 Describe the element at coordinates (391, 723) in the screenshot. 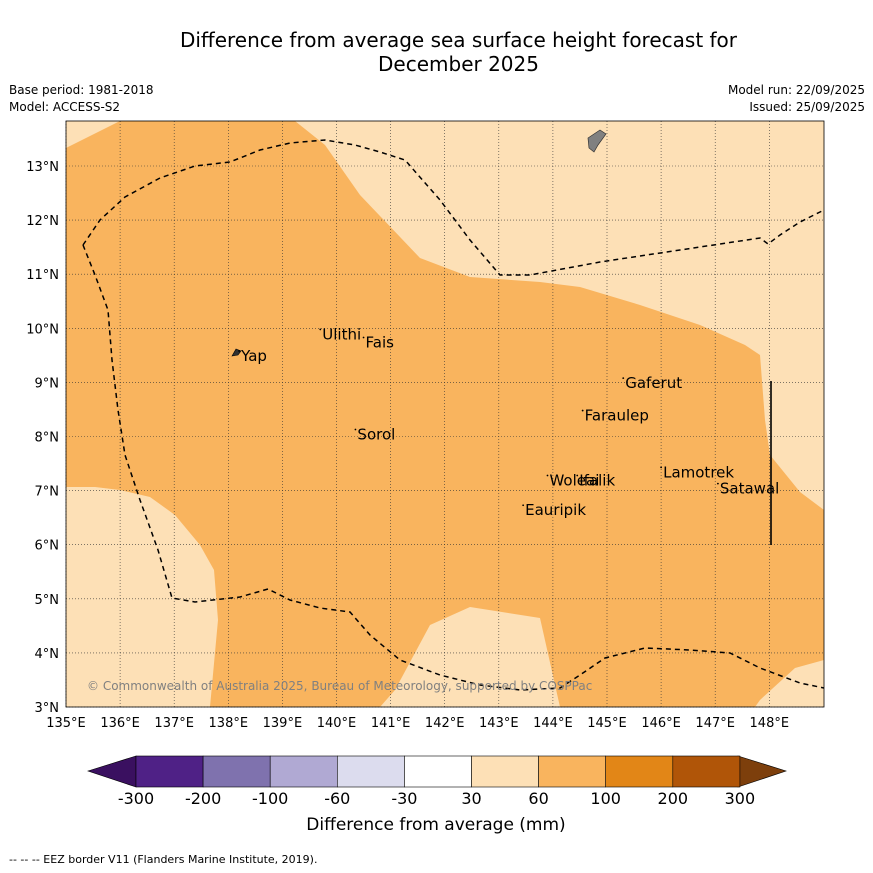

I see `x-tick-label: 141°E` at that location.